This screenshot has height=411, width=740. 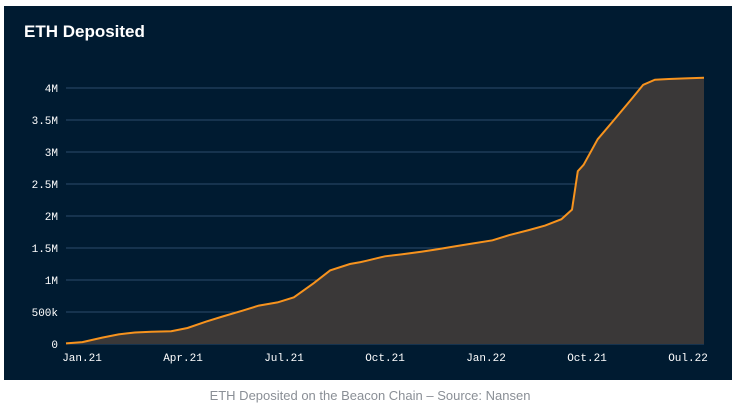 What do you see at coordinates (51, 218) in the screenshot?
I see `y-tick-label: 2M` at bounding box center [51, 218].